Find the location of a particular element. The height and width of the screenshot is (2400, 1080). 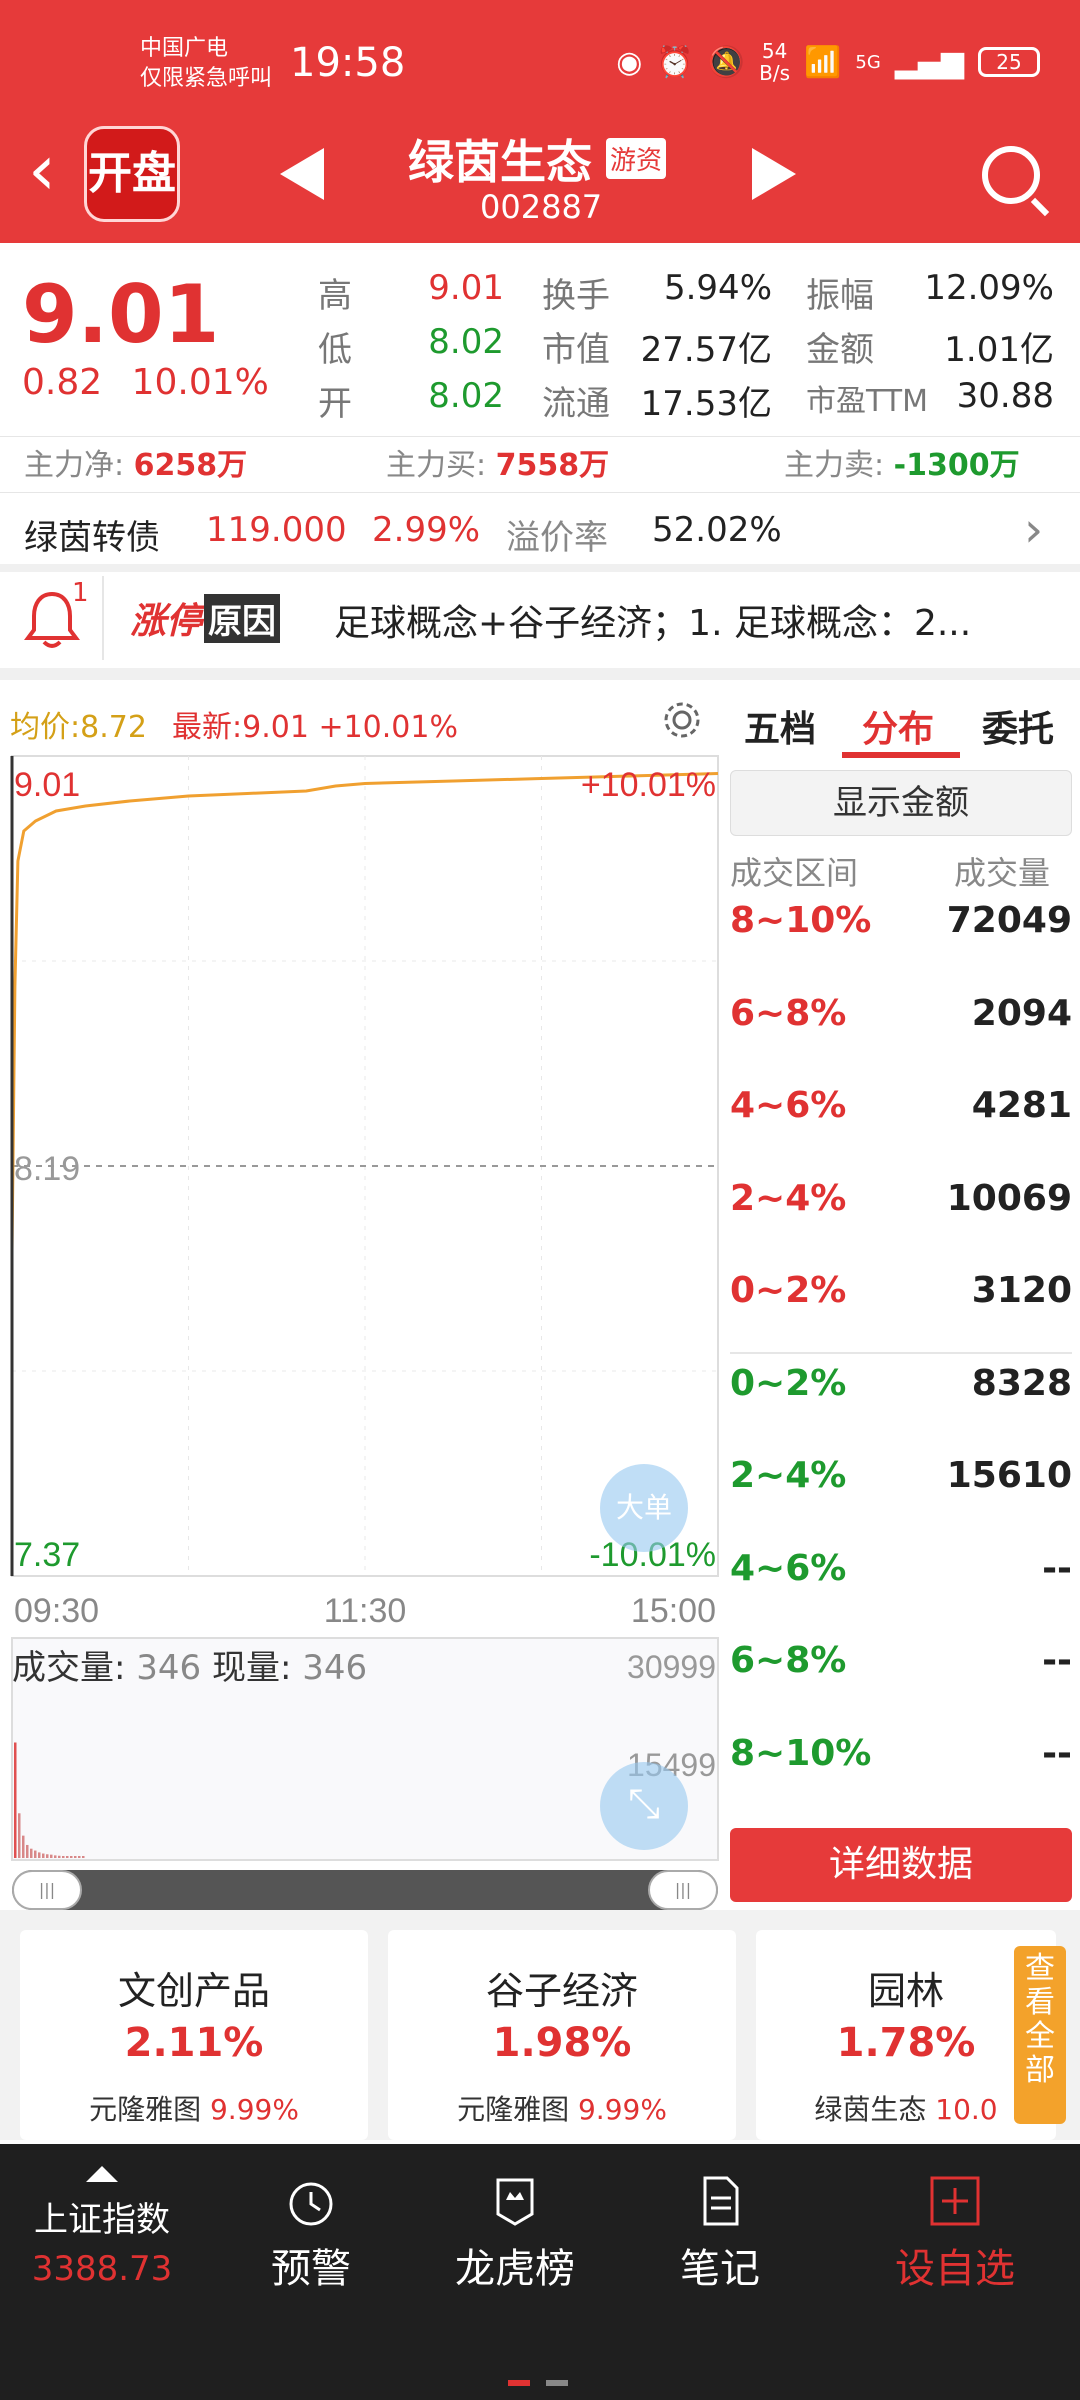

volume-bars is located at coordinates (49, 1800).